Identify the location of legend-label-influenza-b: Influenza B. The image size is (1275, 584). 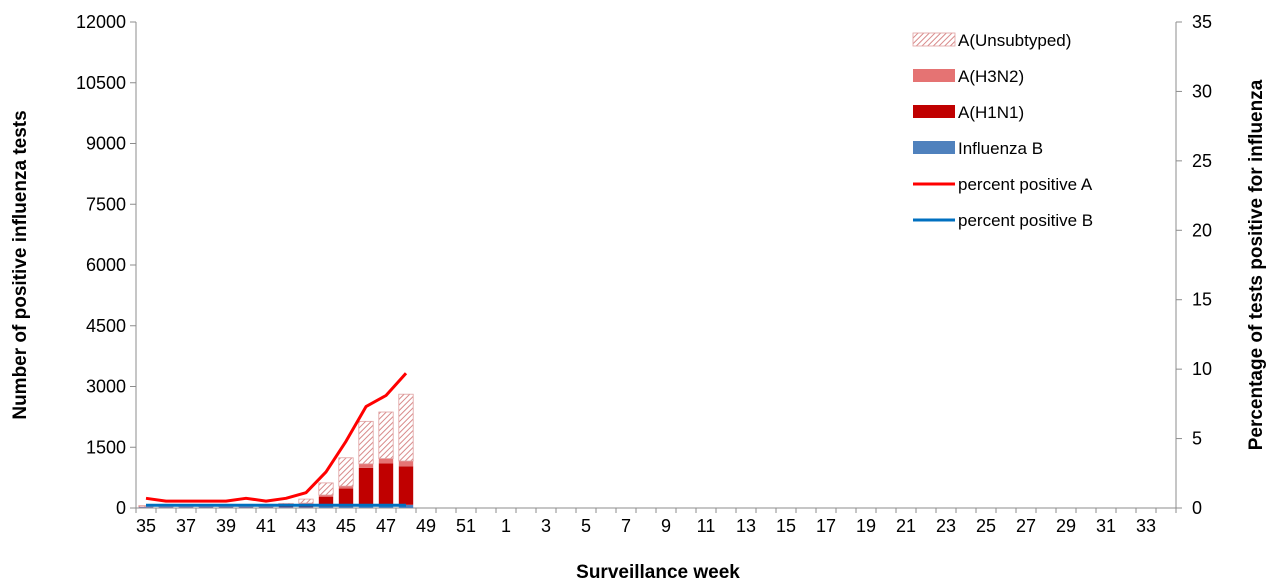
(1000, 148).